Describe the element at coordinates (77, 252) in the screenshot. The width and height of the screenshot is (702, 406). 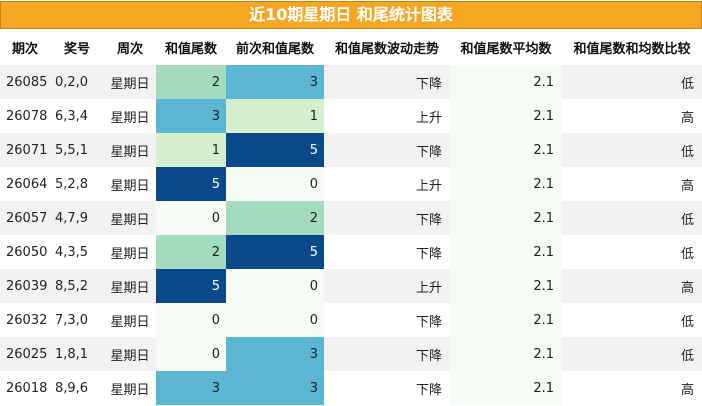
I see `numbers-cell: 4,3,5` at that location.